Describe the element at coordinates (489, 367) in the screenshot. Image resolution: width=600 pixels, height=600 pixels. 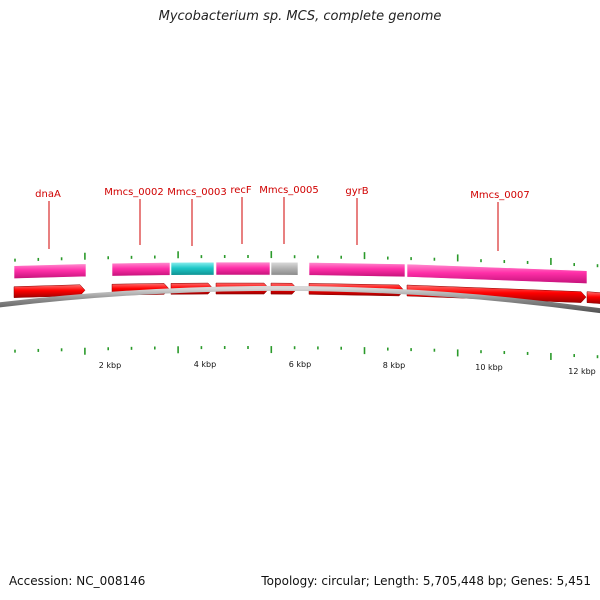
I see `scale-label: 10 kbp` at that location.